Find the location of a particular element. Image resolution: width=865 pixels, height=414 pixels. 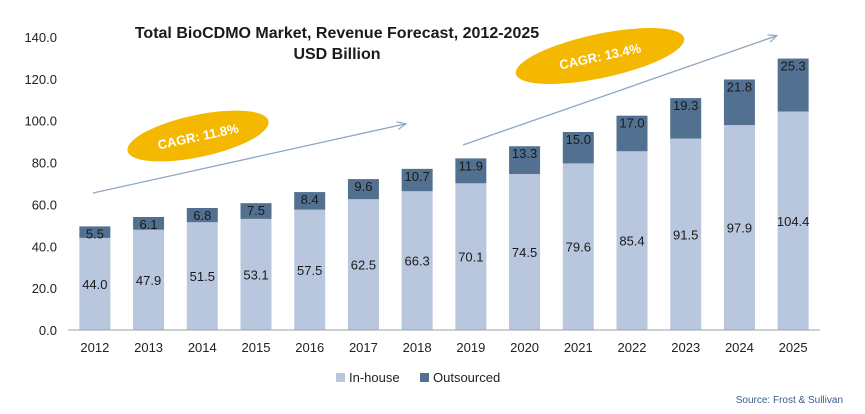

y-tick-label: 60.0 is located at coordinates (44, 204).